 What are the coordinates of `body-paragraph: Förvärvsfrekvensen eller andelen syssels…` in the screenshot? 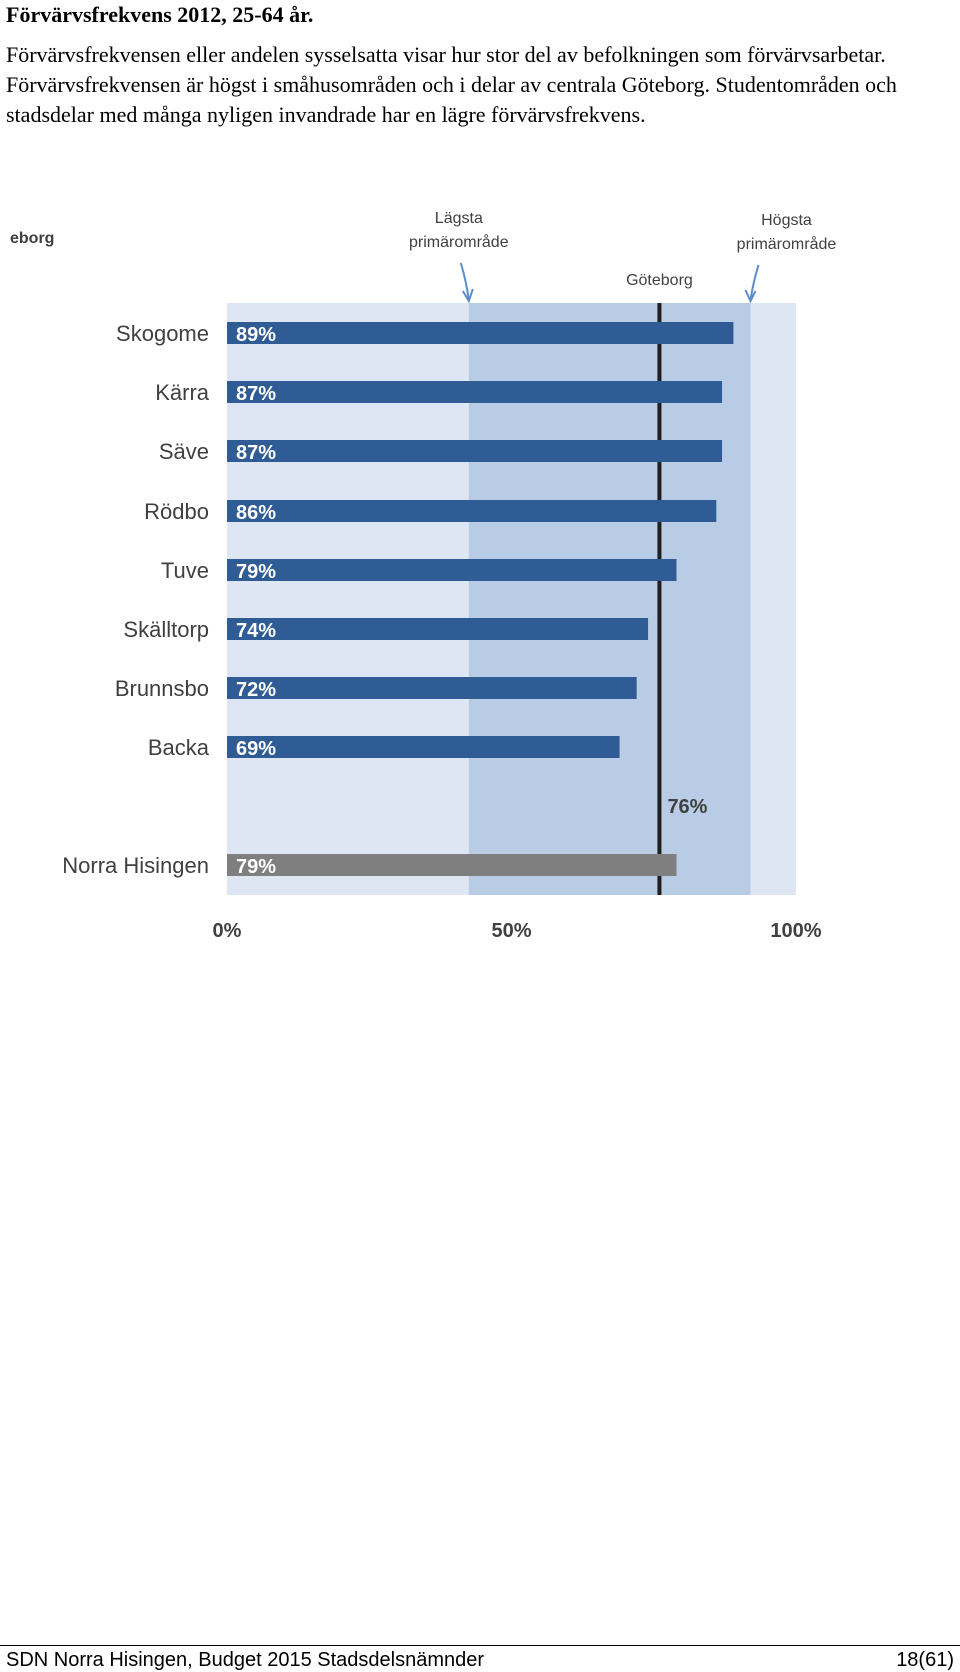 It's located at (451, 84).